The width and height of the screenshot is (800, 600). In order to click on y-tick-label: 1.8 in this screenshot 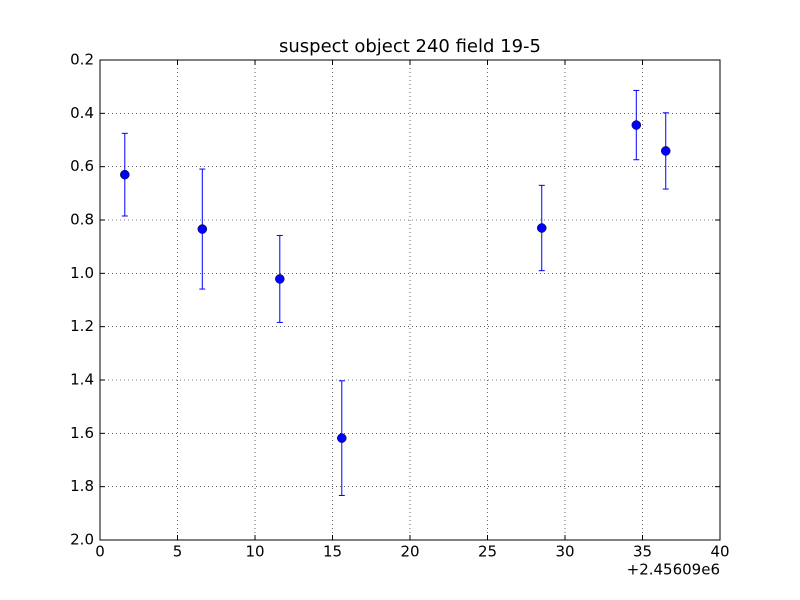, I will do `click(82, 486)`.